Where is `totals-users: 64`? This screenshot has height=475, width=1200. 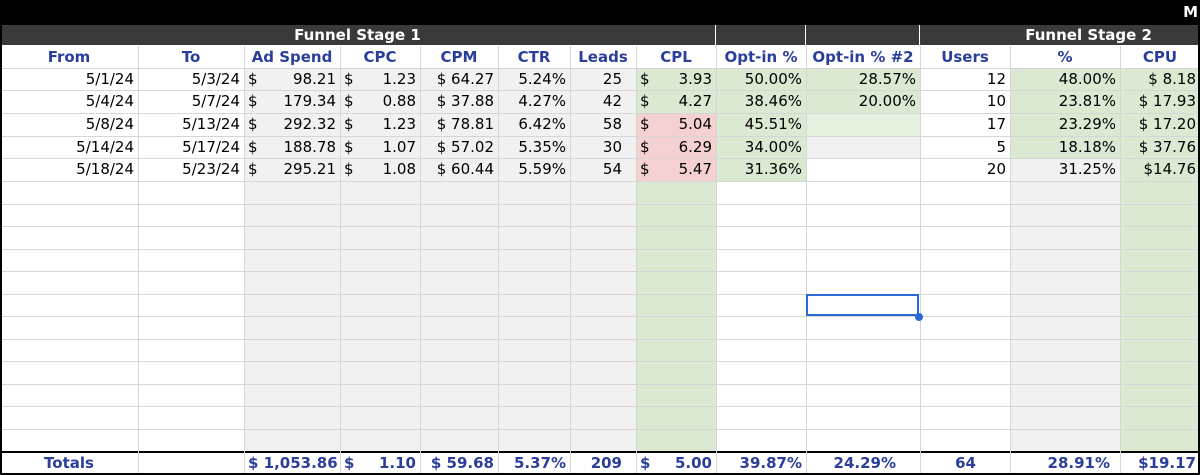
totals-users: 64 is located at coordinates (965, 463).